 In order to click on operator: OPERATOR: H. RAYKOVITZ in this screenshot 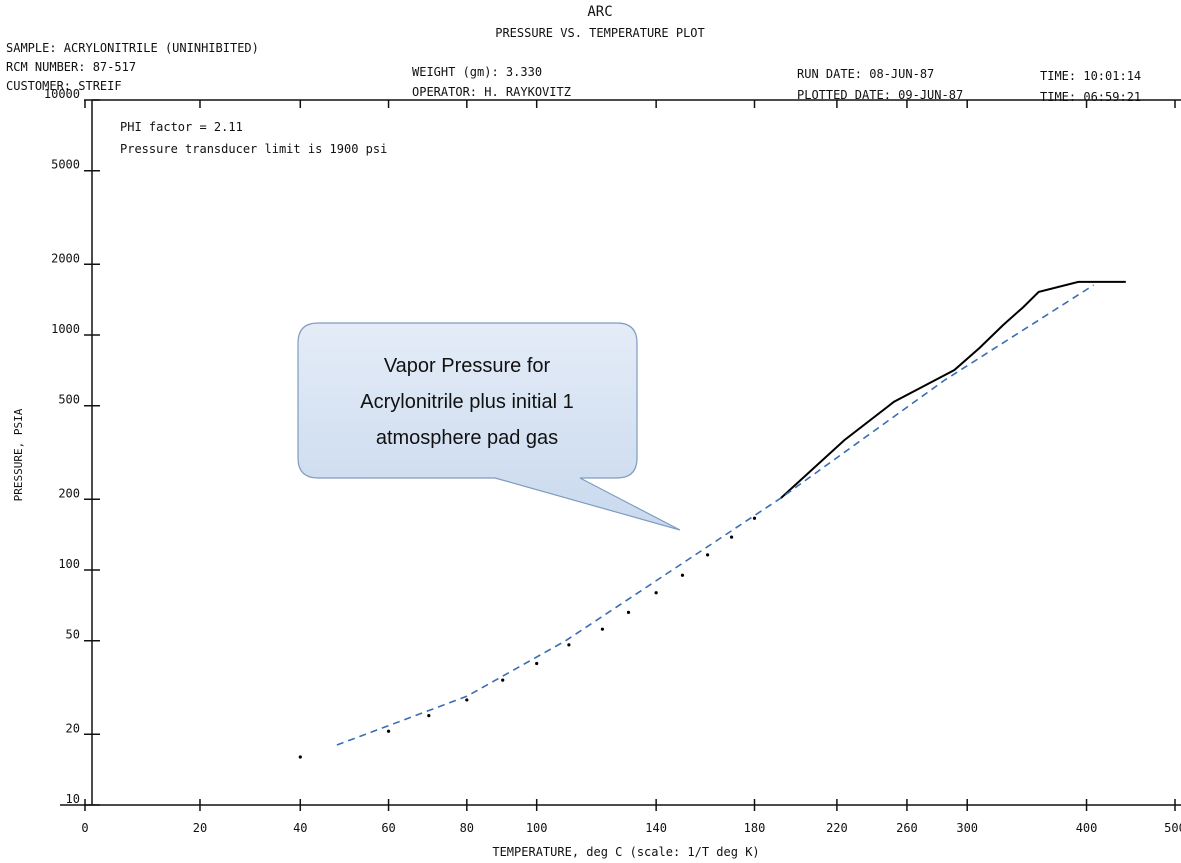, I will do `click(491, 92)`.